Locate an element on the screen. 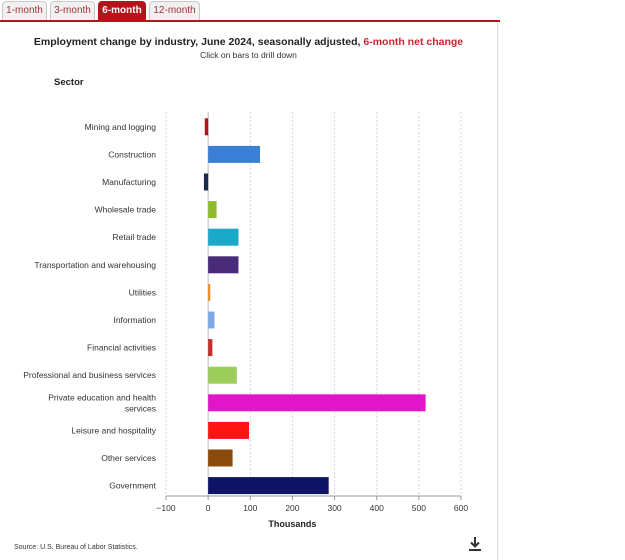 This screenshot has height=560, width=625. x-tick-label: 300 is located at coordinates (334, 508).